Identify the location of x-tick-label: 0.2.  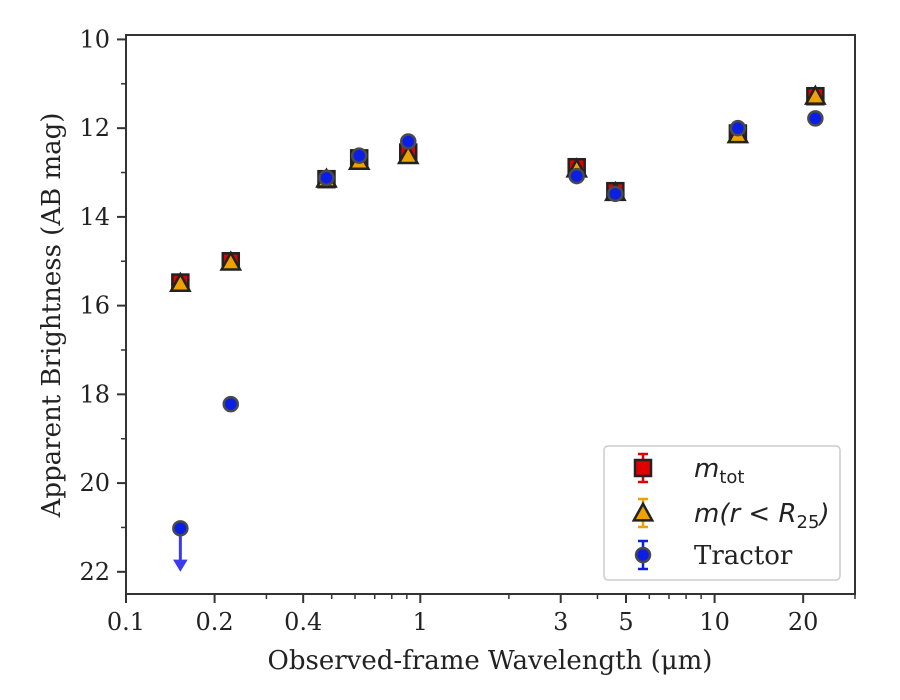
(215, 622).